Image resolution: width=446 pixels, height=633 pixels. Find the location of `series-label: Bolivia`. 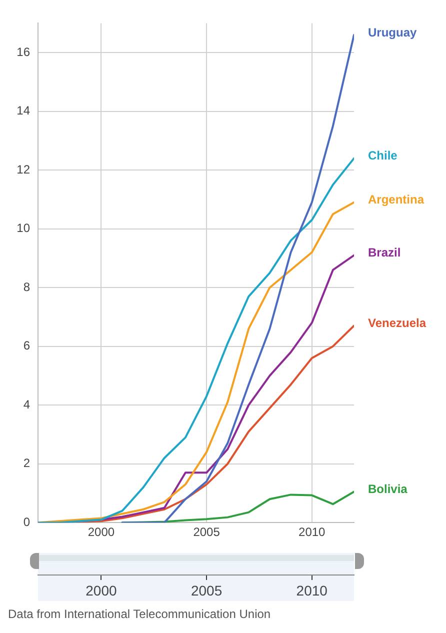

series-label: Bolivia is located at coordinates (388, 489).